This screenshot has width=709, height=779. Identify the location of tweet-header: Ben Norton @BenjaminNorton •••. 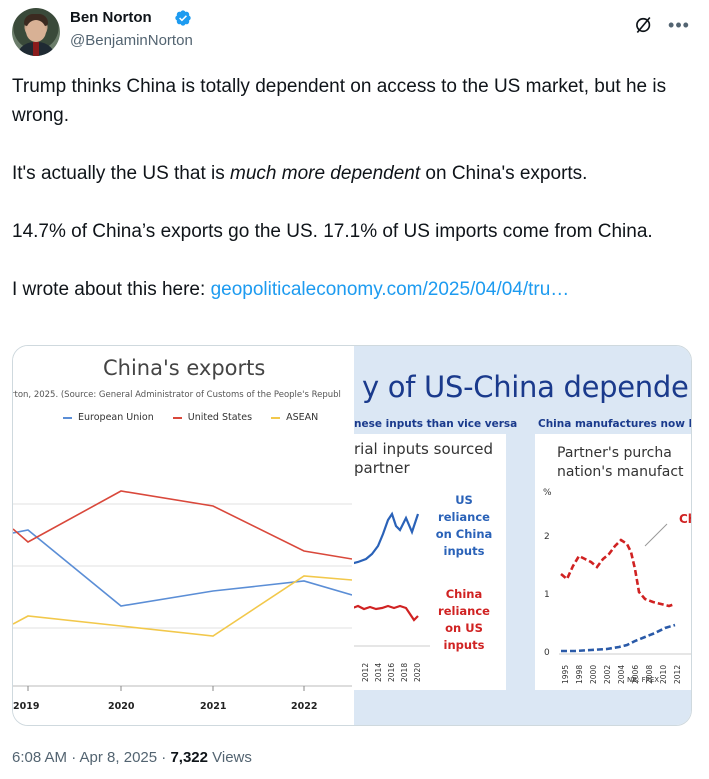
(354, 32).